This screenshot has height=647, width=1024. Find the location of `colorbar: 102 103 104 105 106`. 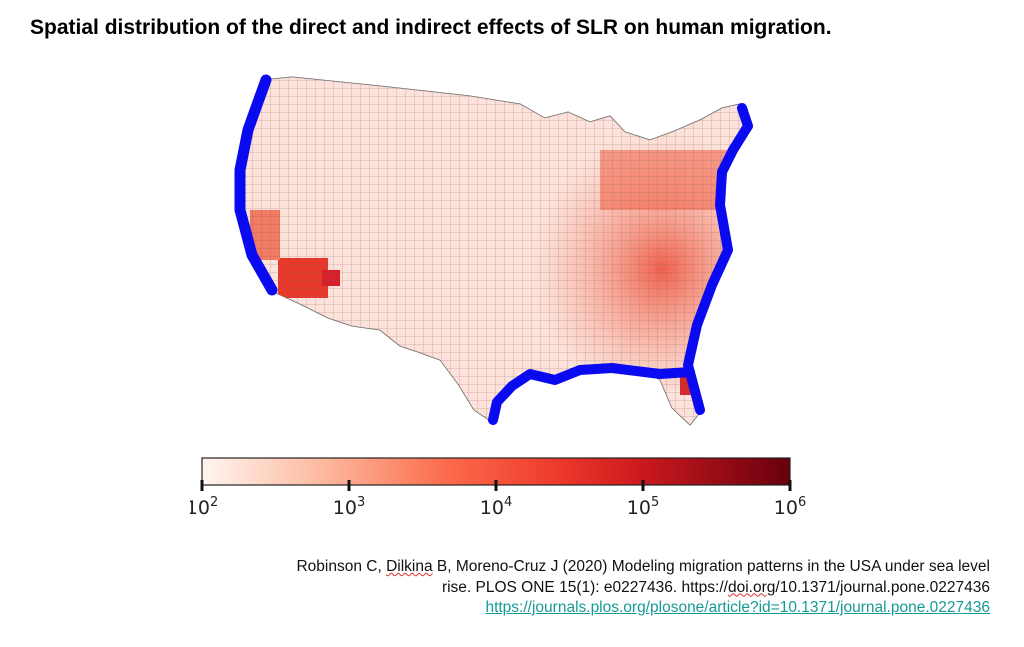

colorbar: 102 103 104 105 106 is located at coordinates (498, 488).